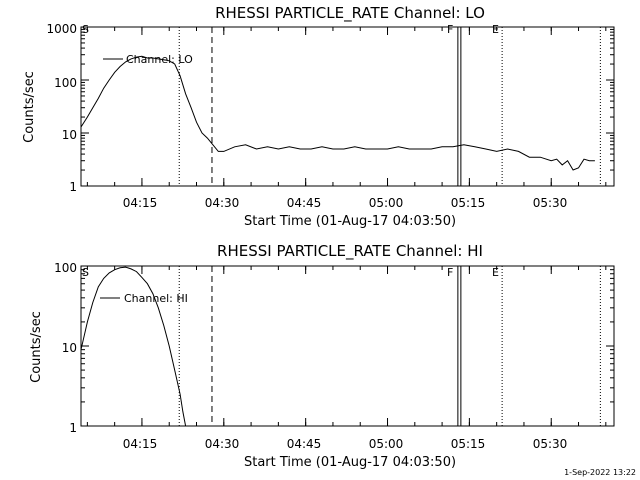  I want to click on panel-lo-xtick-label: 05:30, so click(550, 203).